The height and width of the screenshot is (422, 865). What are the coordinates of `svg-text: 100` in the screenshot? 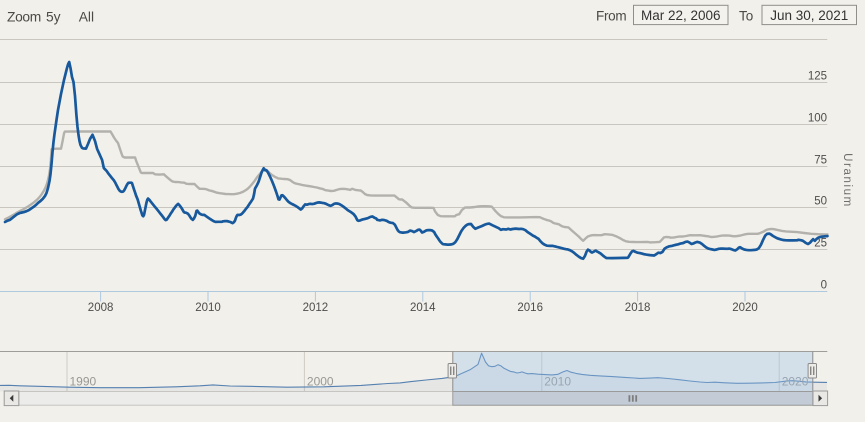 It's located at (817, 118).